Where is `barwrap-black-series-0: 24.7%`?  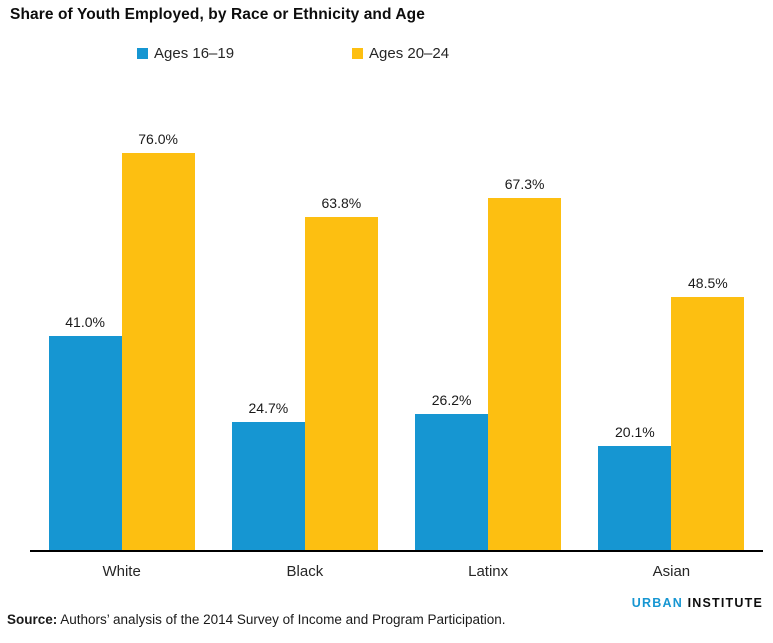
barwrap-black-series-0: 24.7% is located at coordinates (268, 475).